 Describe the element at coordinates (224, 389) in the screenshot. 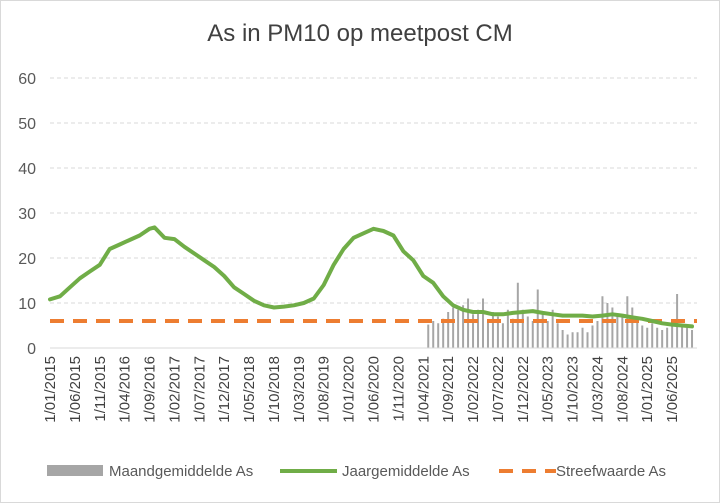

I see `x-tick-label: 1/12/2017` at that location.